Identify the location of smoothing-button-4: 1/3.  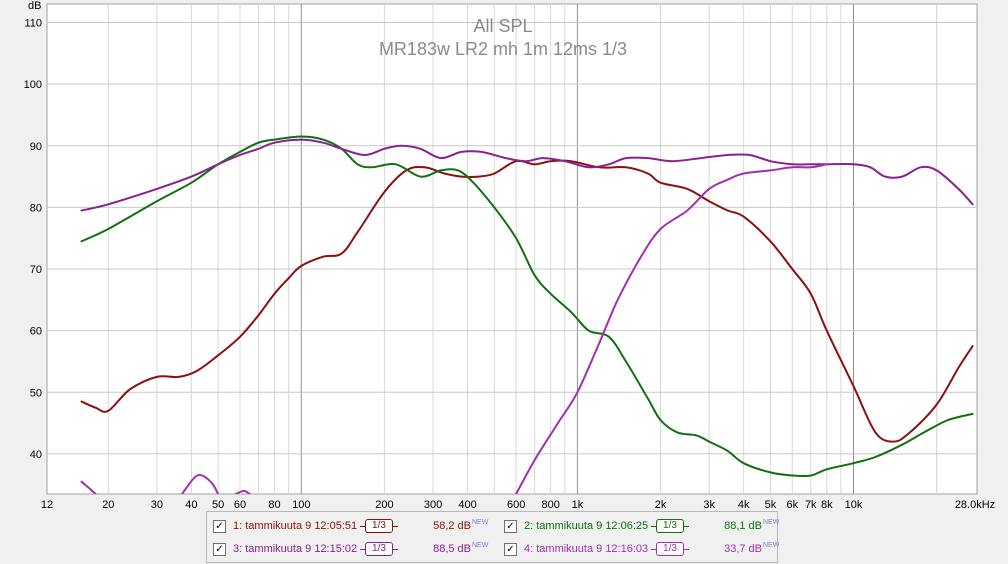
(670, 549).